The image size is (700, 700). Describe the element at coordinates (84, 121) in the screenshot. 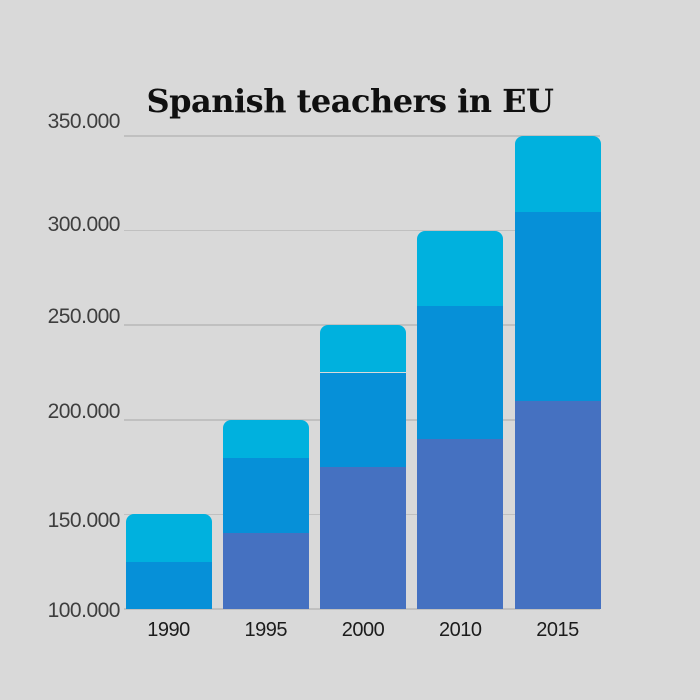

I see `y-axis-tick-label: 350.000` at that location.